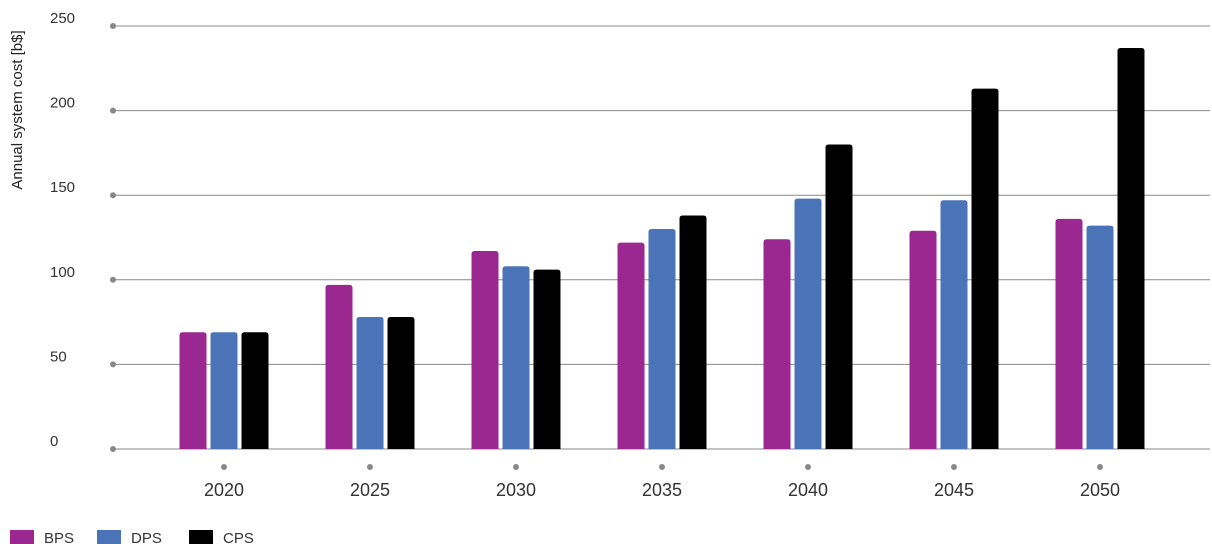 This screenshot has height=544, width=1212. What do you see at coordinates (224, 490) in the screenshot?
I see `x-tick-label: 2020` at bounding box center [224, 490].